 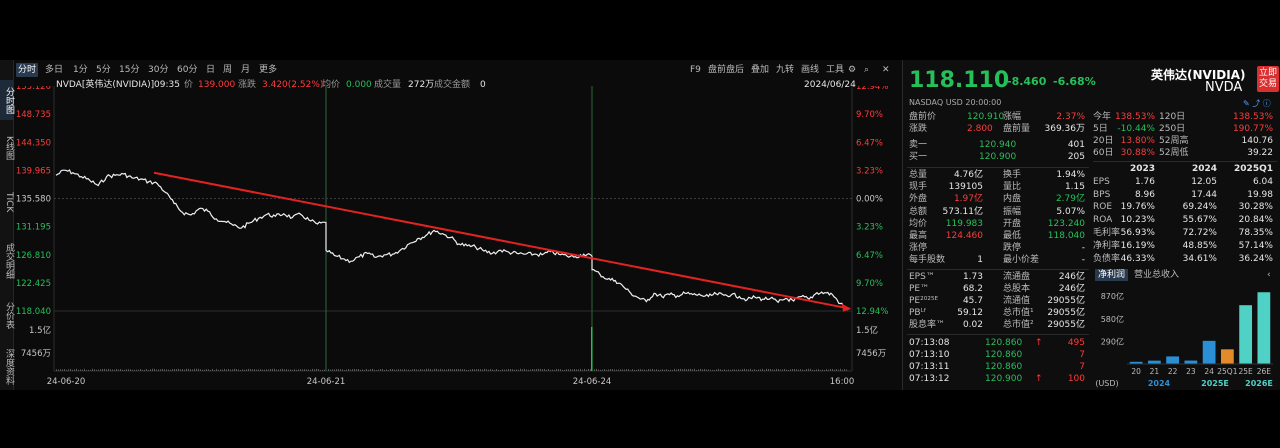 I want to click on tools-button: 工具, so click(x=835, y=70).